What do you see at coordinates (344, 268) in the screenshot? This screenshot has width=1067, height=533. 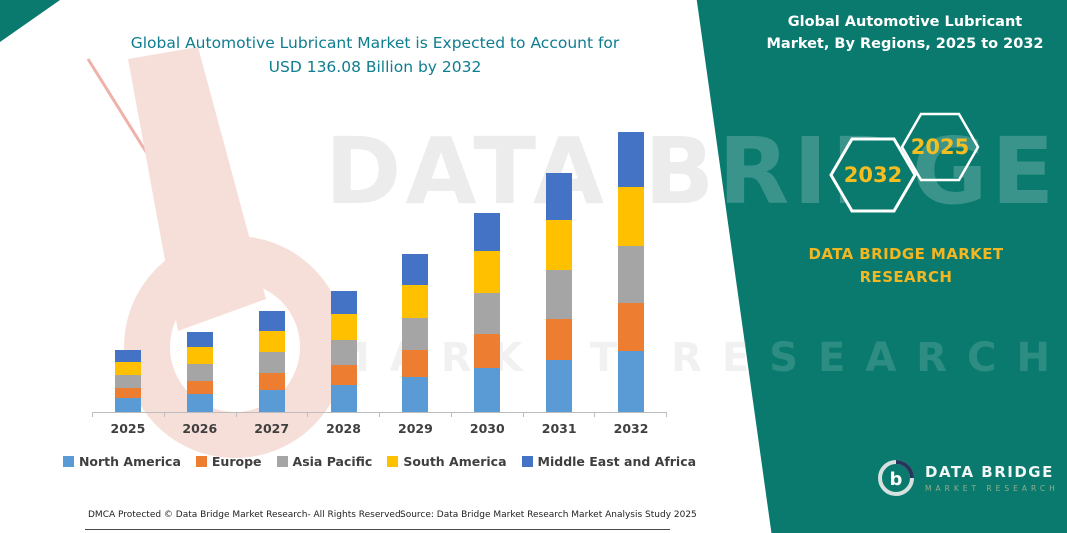 I see `bar-column-2028` at bounding box center [344, 268].